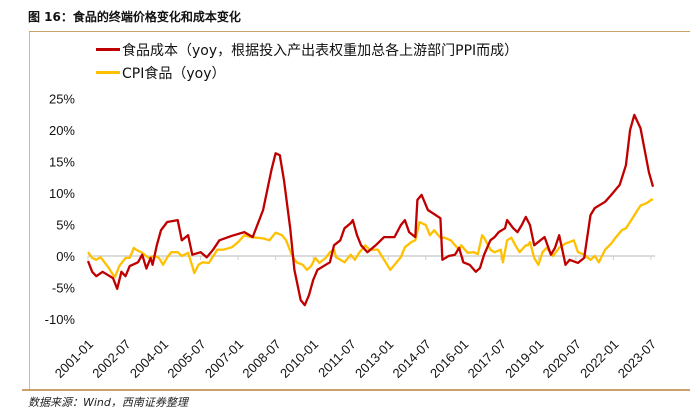  Describe the element at coordinates (359, 31) in the screenshot. I see `top-rule` at that location.